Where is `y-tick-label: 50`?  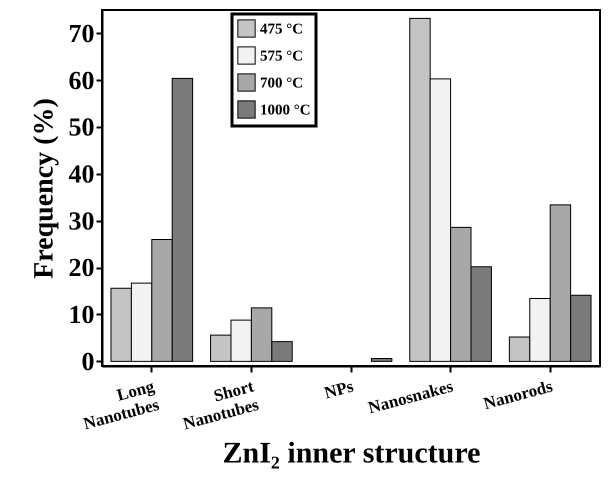 y-tick-label: 50 is located at coordinates (81, 127).